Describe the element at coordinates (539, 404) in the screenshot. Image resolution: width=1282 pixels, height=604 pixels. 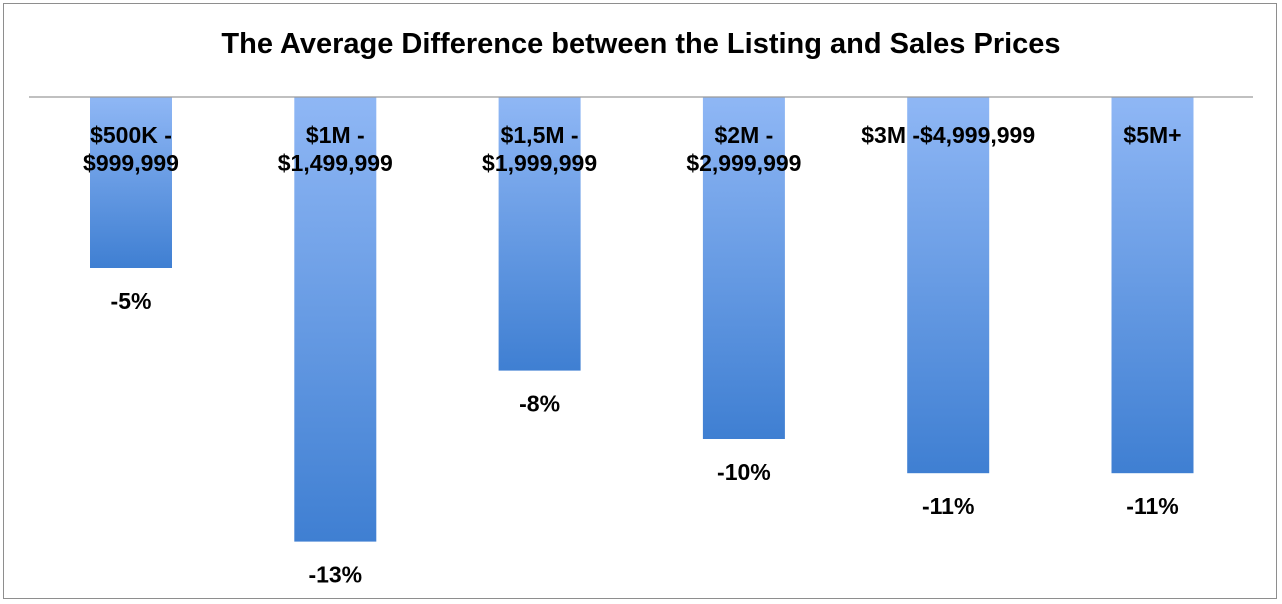
I see `value-label-2: -8%` at that location.